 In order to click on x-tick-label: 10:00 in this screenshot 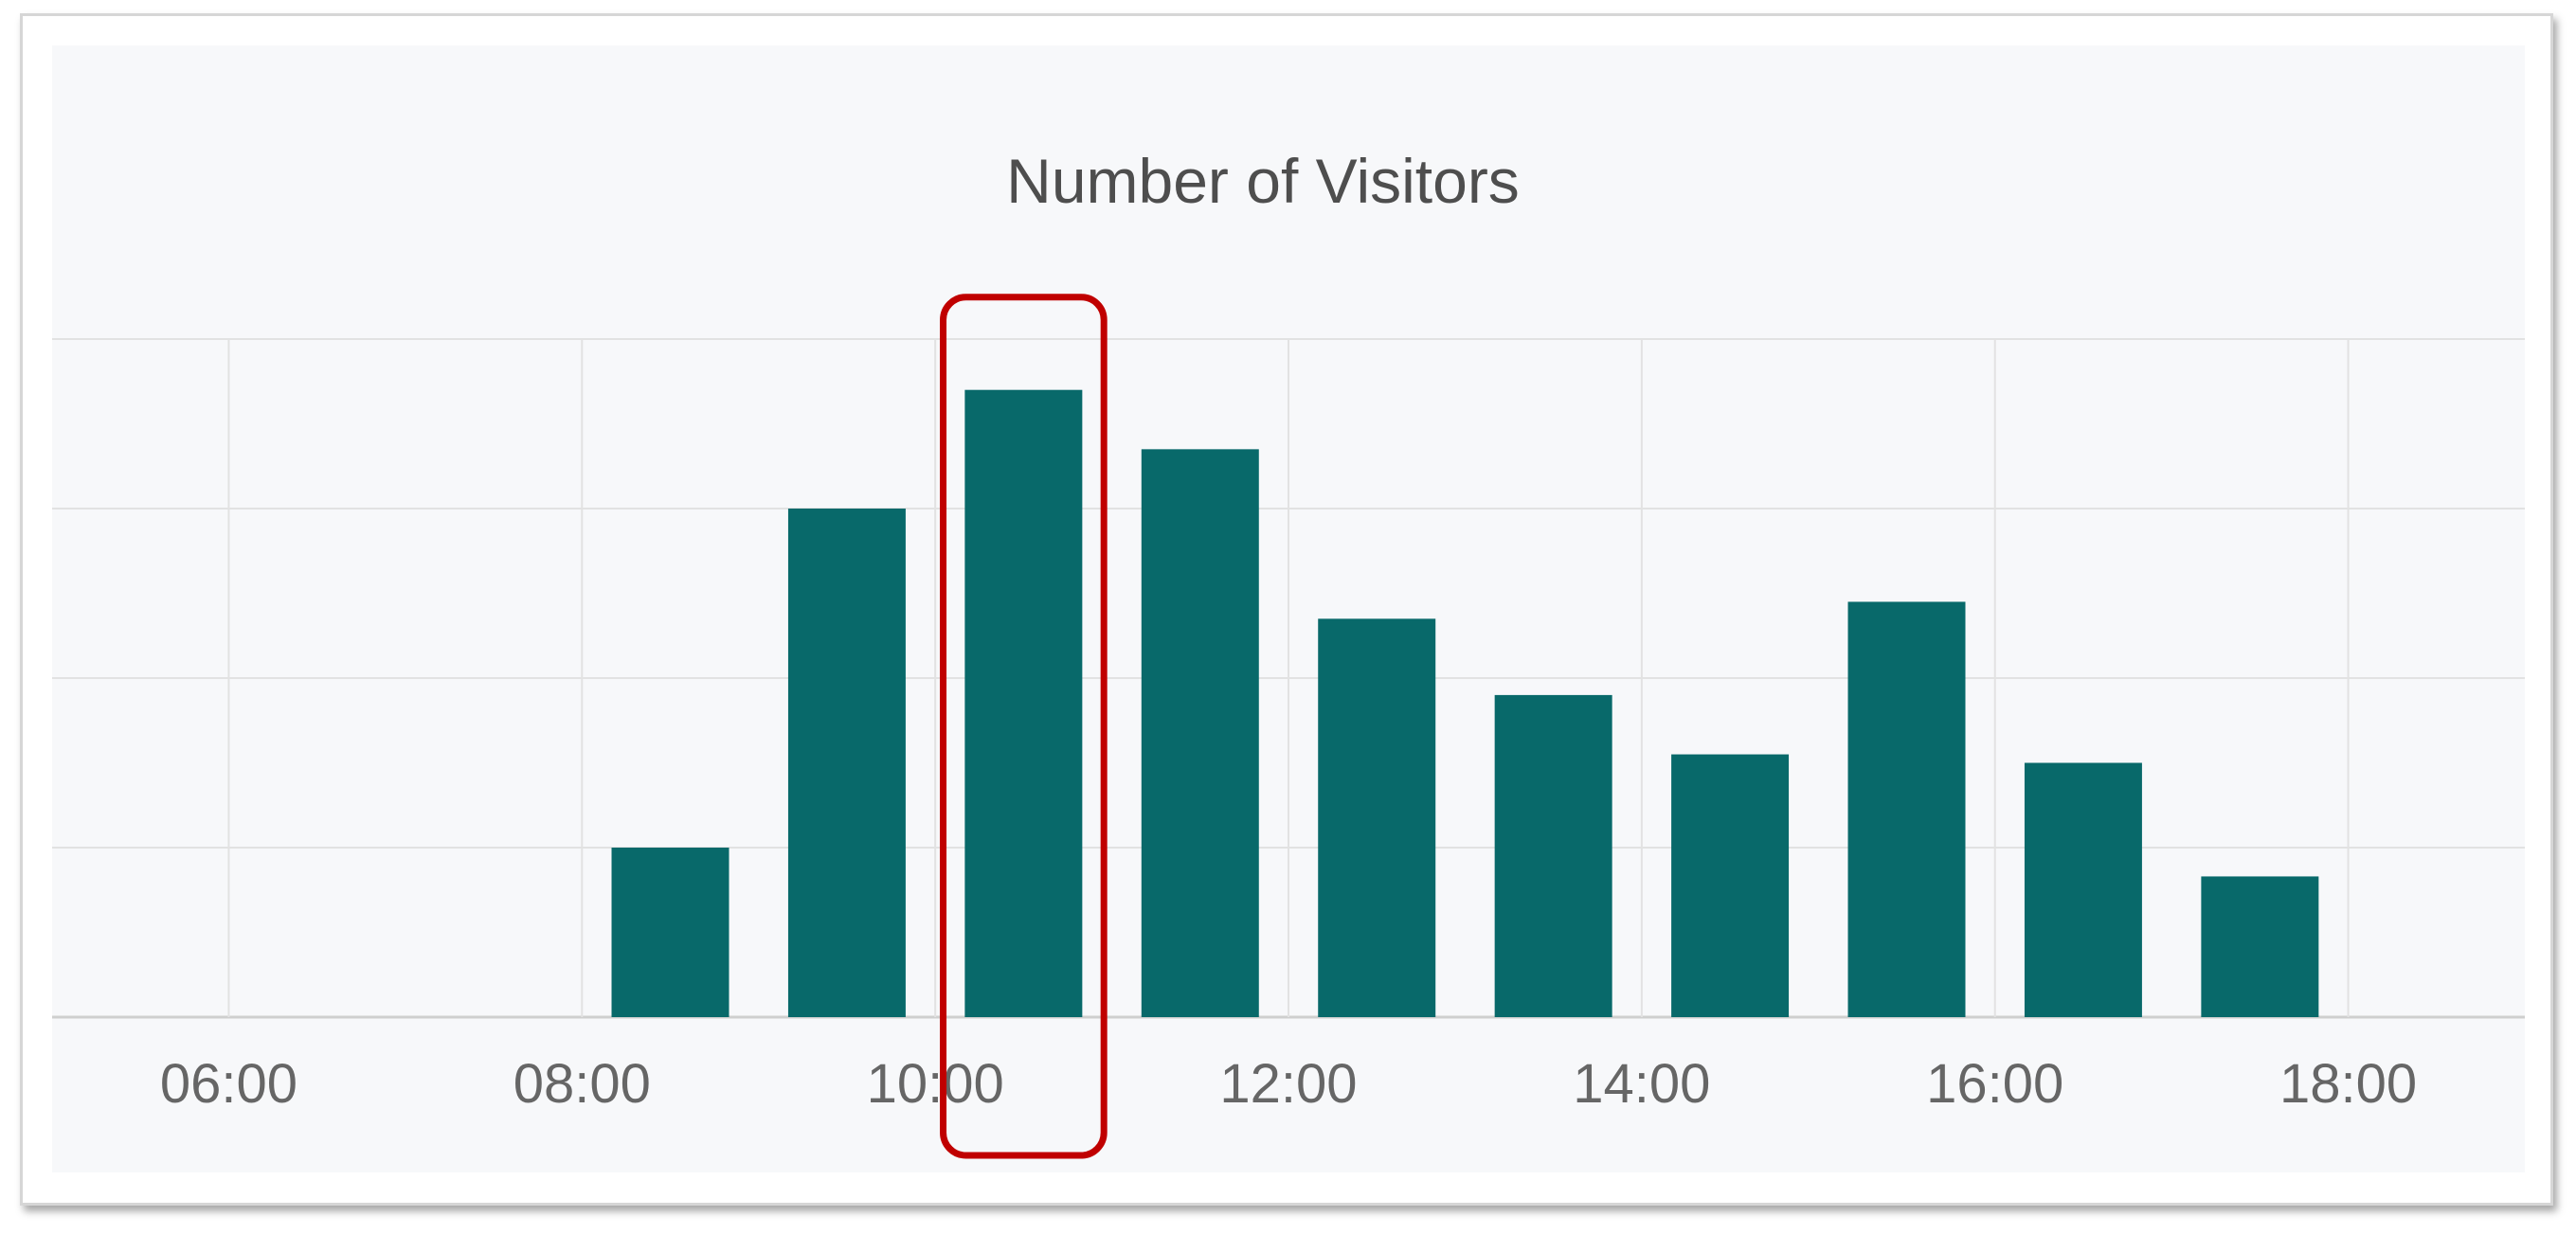, I will do `click(935, 1084)`.